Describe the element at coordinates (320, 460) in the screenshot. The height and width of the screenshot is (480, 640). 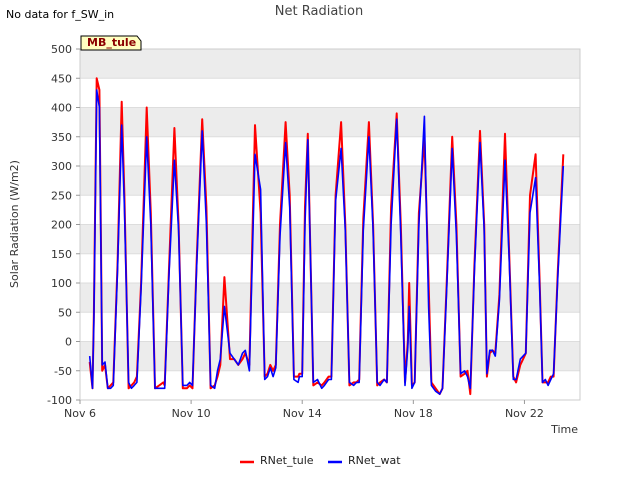
I see `legend: RNet_tule RNet_wat` at that location.